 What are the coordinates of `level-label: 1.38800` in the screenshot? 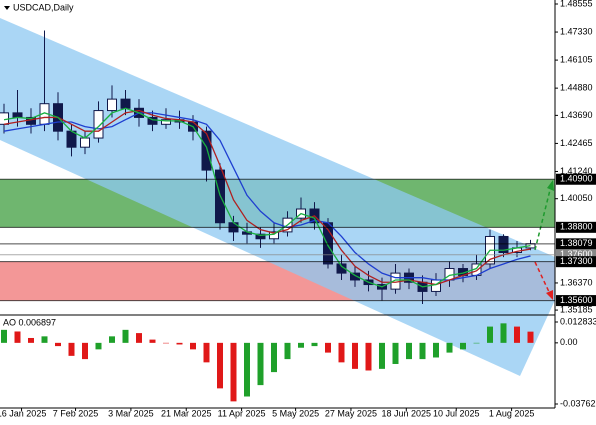 It's located at (576, 227).